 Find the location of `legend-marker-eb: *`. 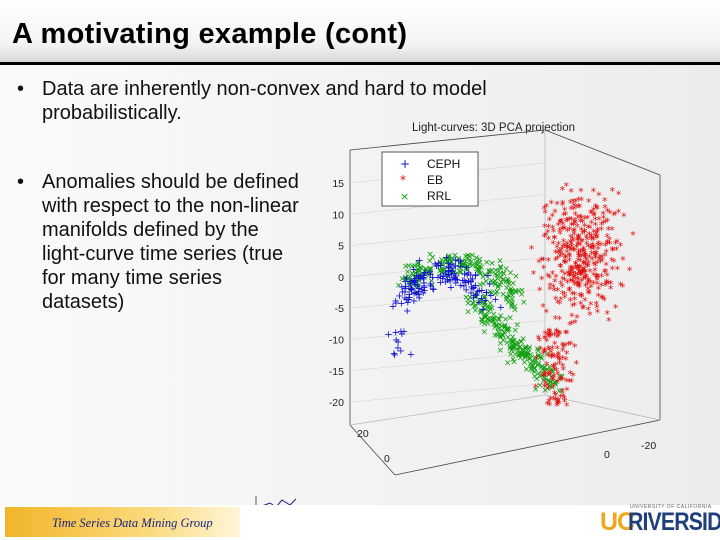

legend-marker-eb: * is located at coordinates (403, 180).